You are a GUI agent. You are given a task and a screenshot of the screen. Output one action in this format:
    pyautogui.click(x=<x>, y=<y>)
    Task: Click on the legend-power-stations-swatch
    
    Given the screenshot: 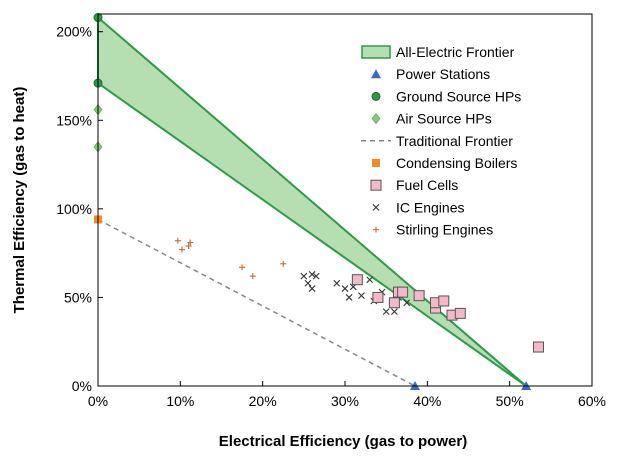 What is the action you would take?
    pyautogui.click(x=376, y=74)
    